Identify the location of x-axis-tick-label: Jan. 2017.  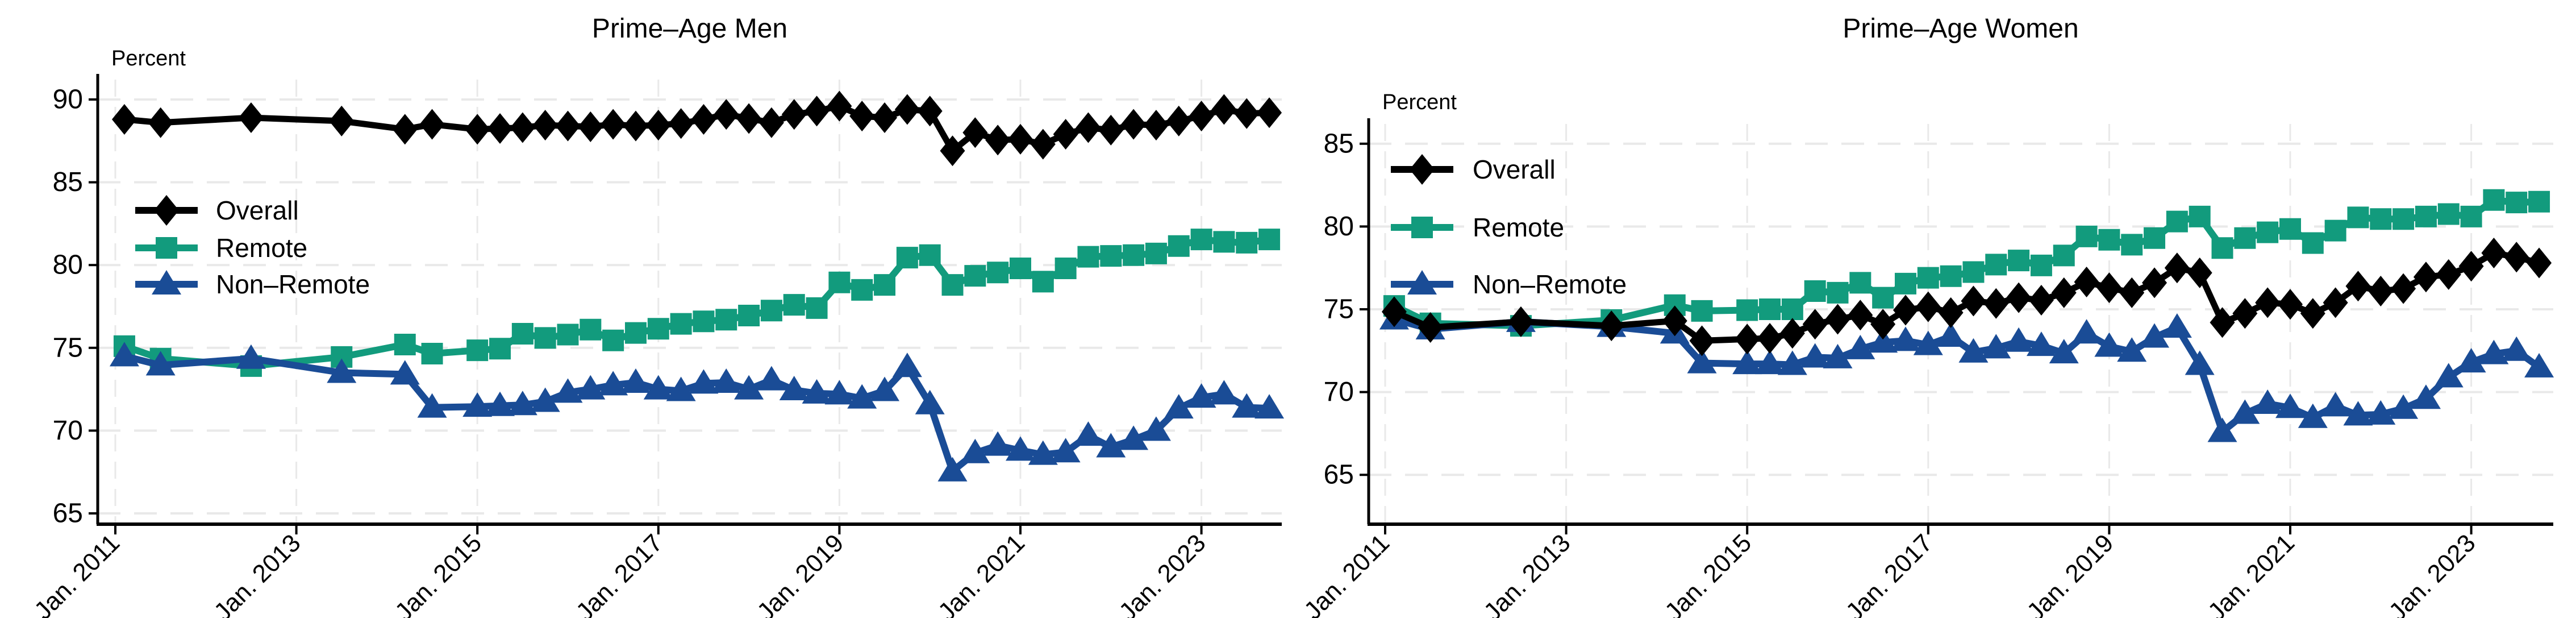
(1889, 573).